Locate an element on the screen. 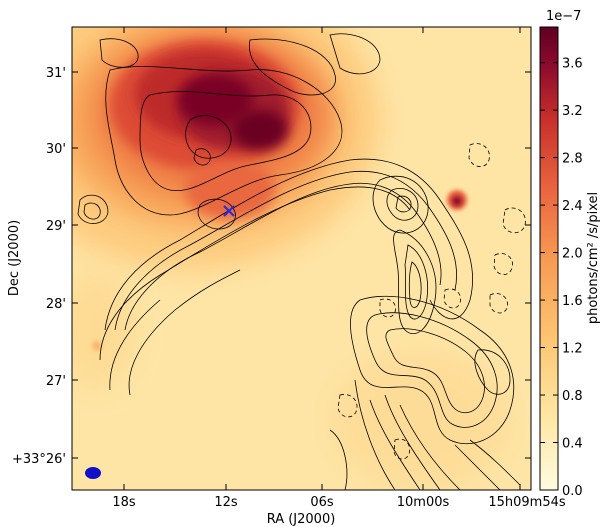 This screenshot has height=527, width=603. colorbar is located at coordinates (549, 258).